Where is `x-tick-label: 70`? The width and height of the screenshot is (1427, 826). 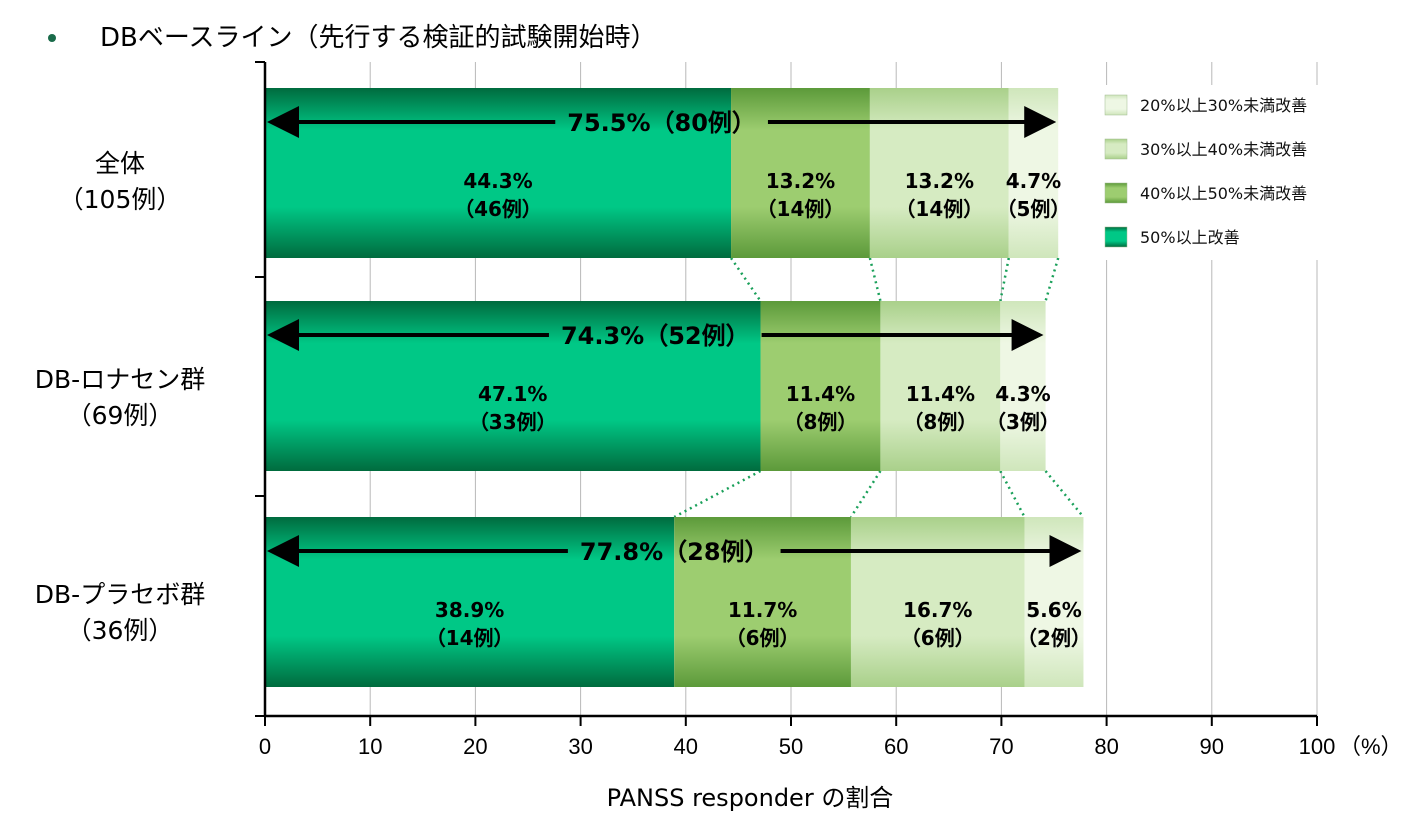 x-tick-label: 70 is located at coordinates (1001, 746).